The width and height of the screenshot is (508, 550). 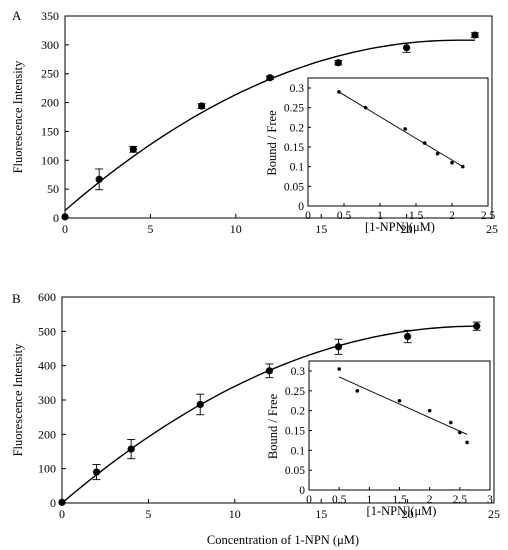 What do you see at coordinates (408, 514) in the screenshot?
I see `panel-b-xtick-label: 20` at bounding box center [408, 514].